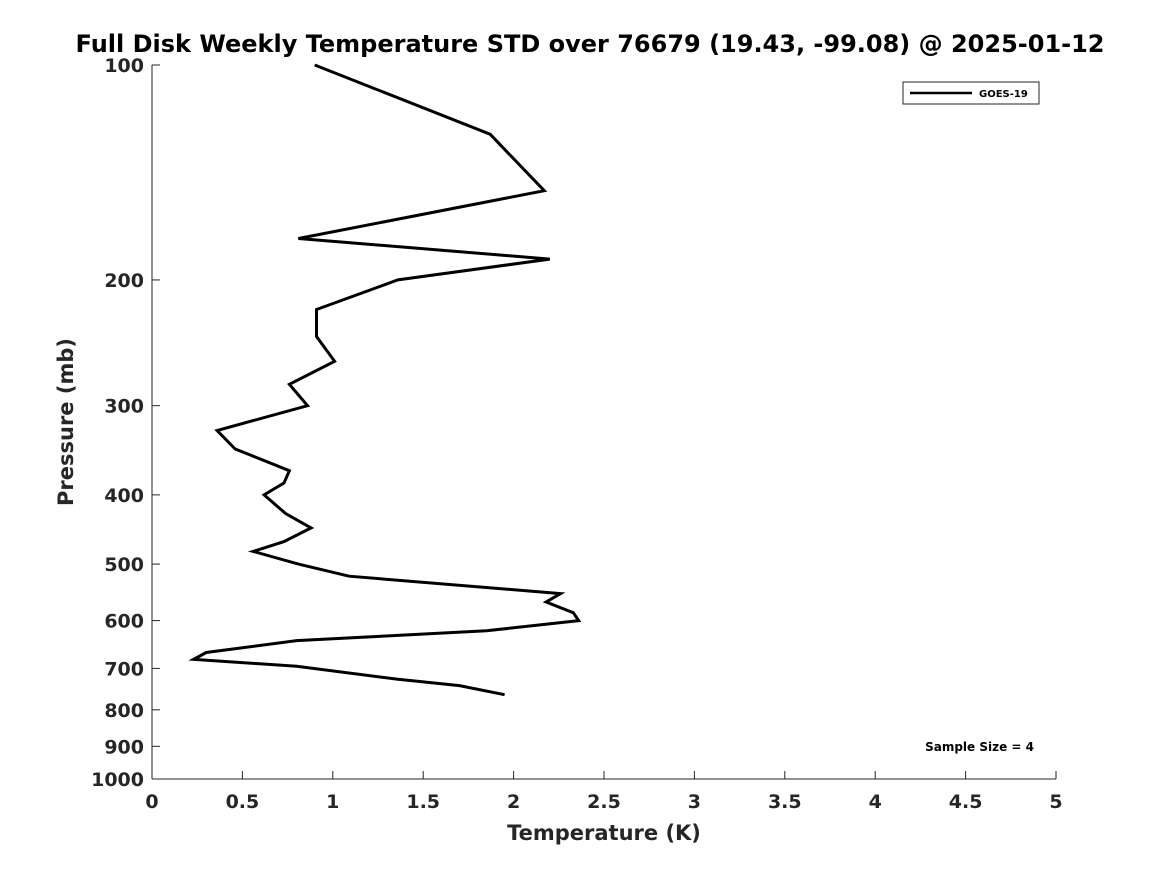 This screenshot has height=875, width=1167. Describe the element at coordinates (785, 802) in the screenshot. I see `x-tick-label: 3.5` at that location.